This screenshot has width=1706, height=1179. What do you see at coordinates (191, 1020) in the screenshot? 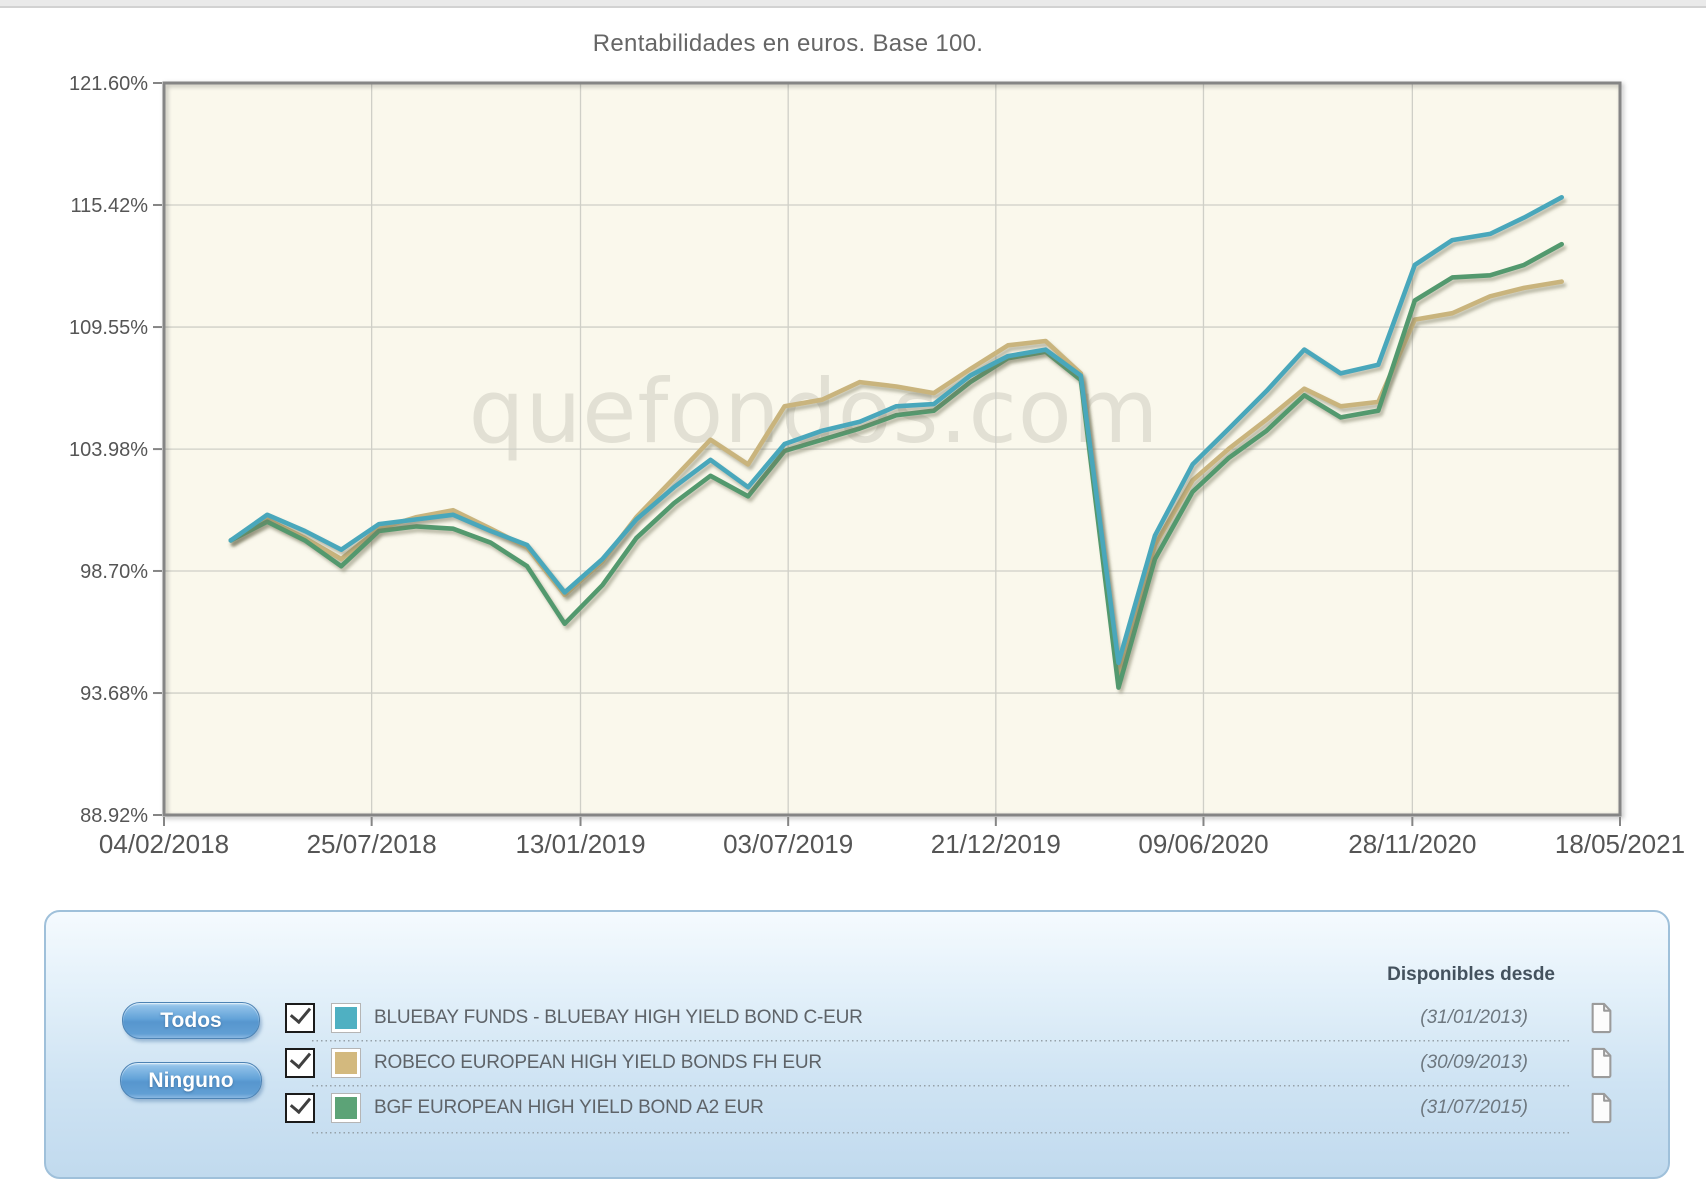
I see `select-all-button: Todos` at bounding box center [191, 1020].